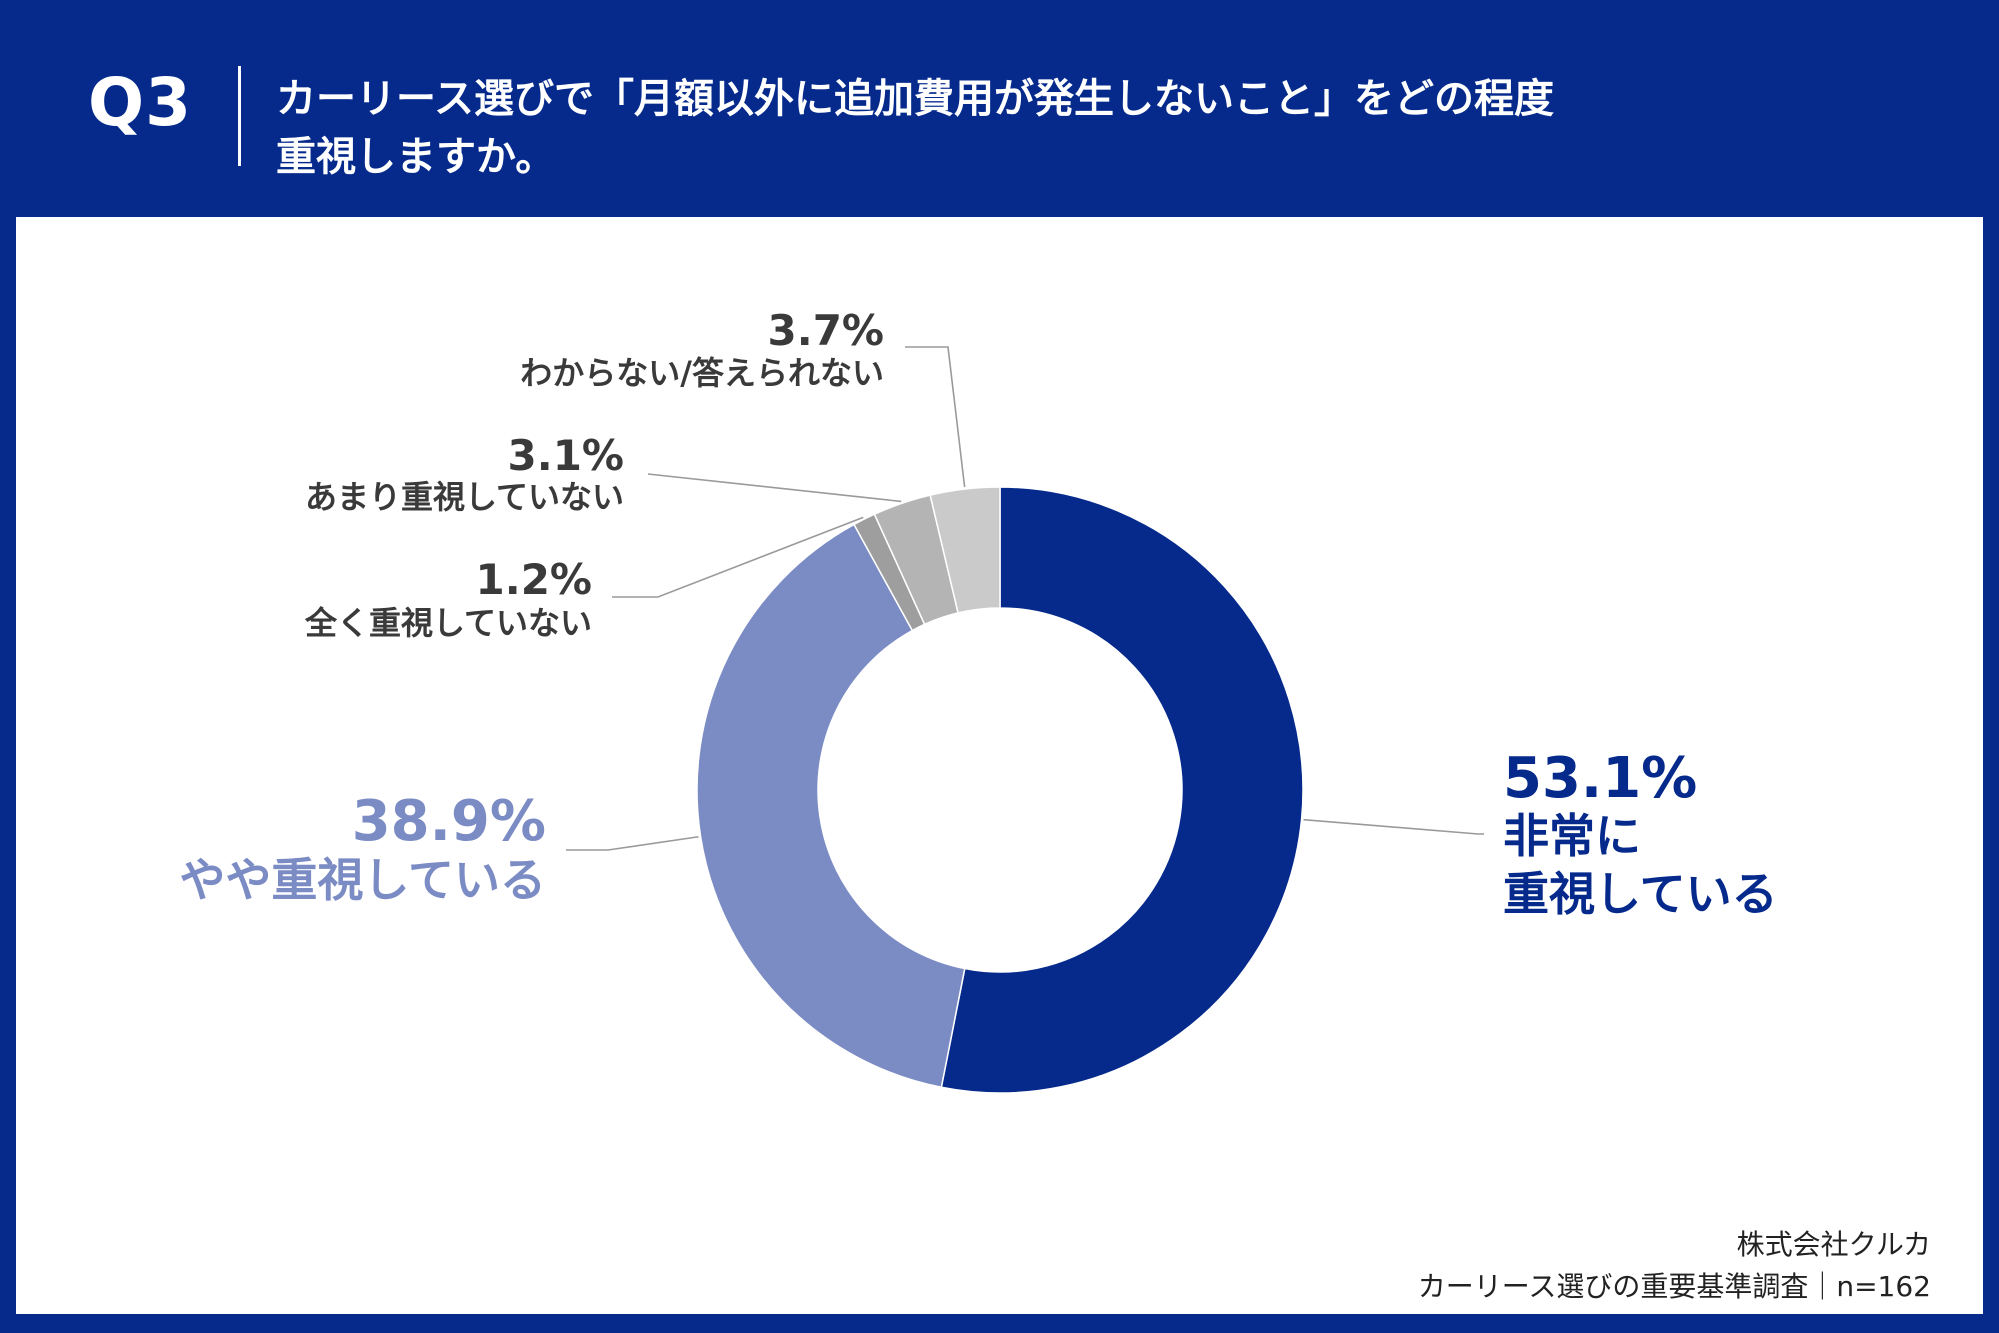 The width and height of the screenshot is (1999, 1333). Describe the element at coordinates (140, 102) in the screenshot. I see `question-number: Q3` at that location.